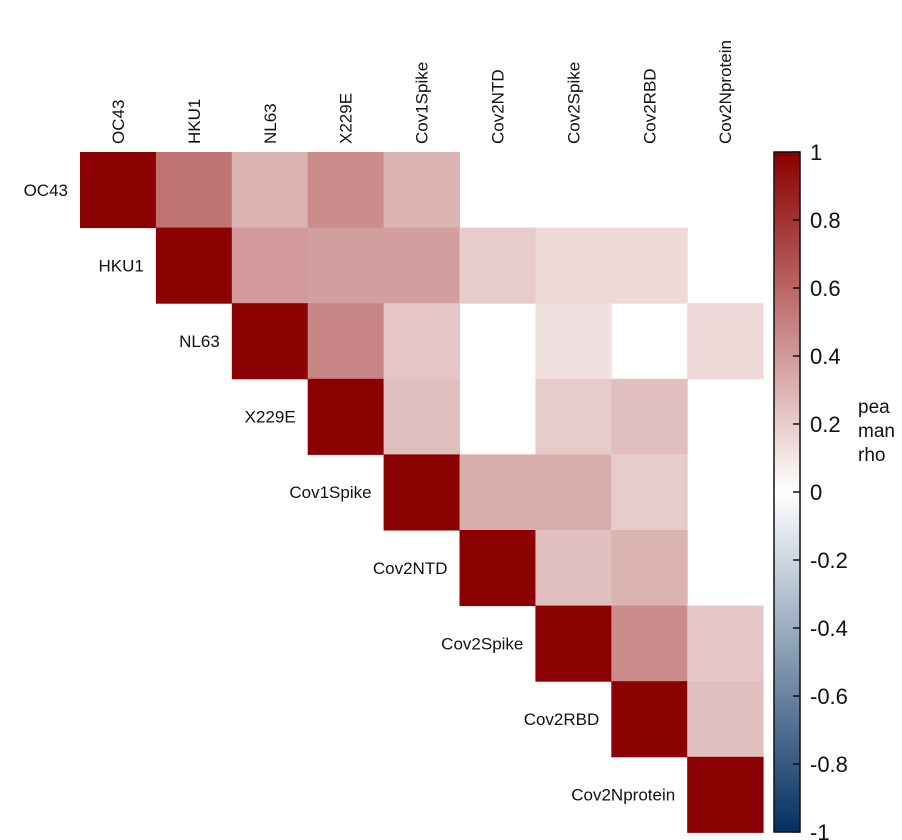 This screenshot has height=840, width=902. What do you see at coordinates (649, 568) in the screenshot?
I see `cell-cov2ntd-cov2rbd` at bounding box center [649, 568].